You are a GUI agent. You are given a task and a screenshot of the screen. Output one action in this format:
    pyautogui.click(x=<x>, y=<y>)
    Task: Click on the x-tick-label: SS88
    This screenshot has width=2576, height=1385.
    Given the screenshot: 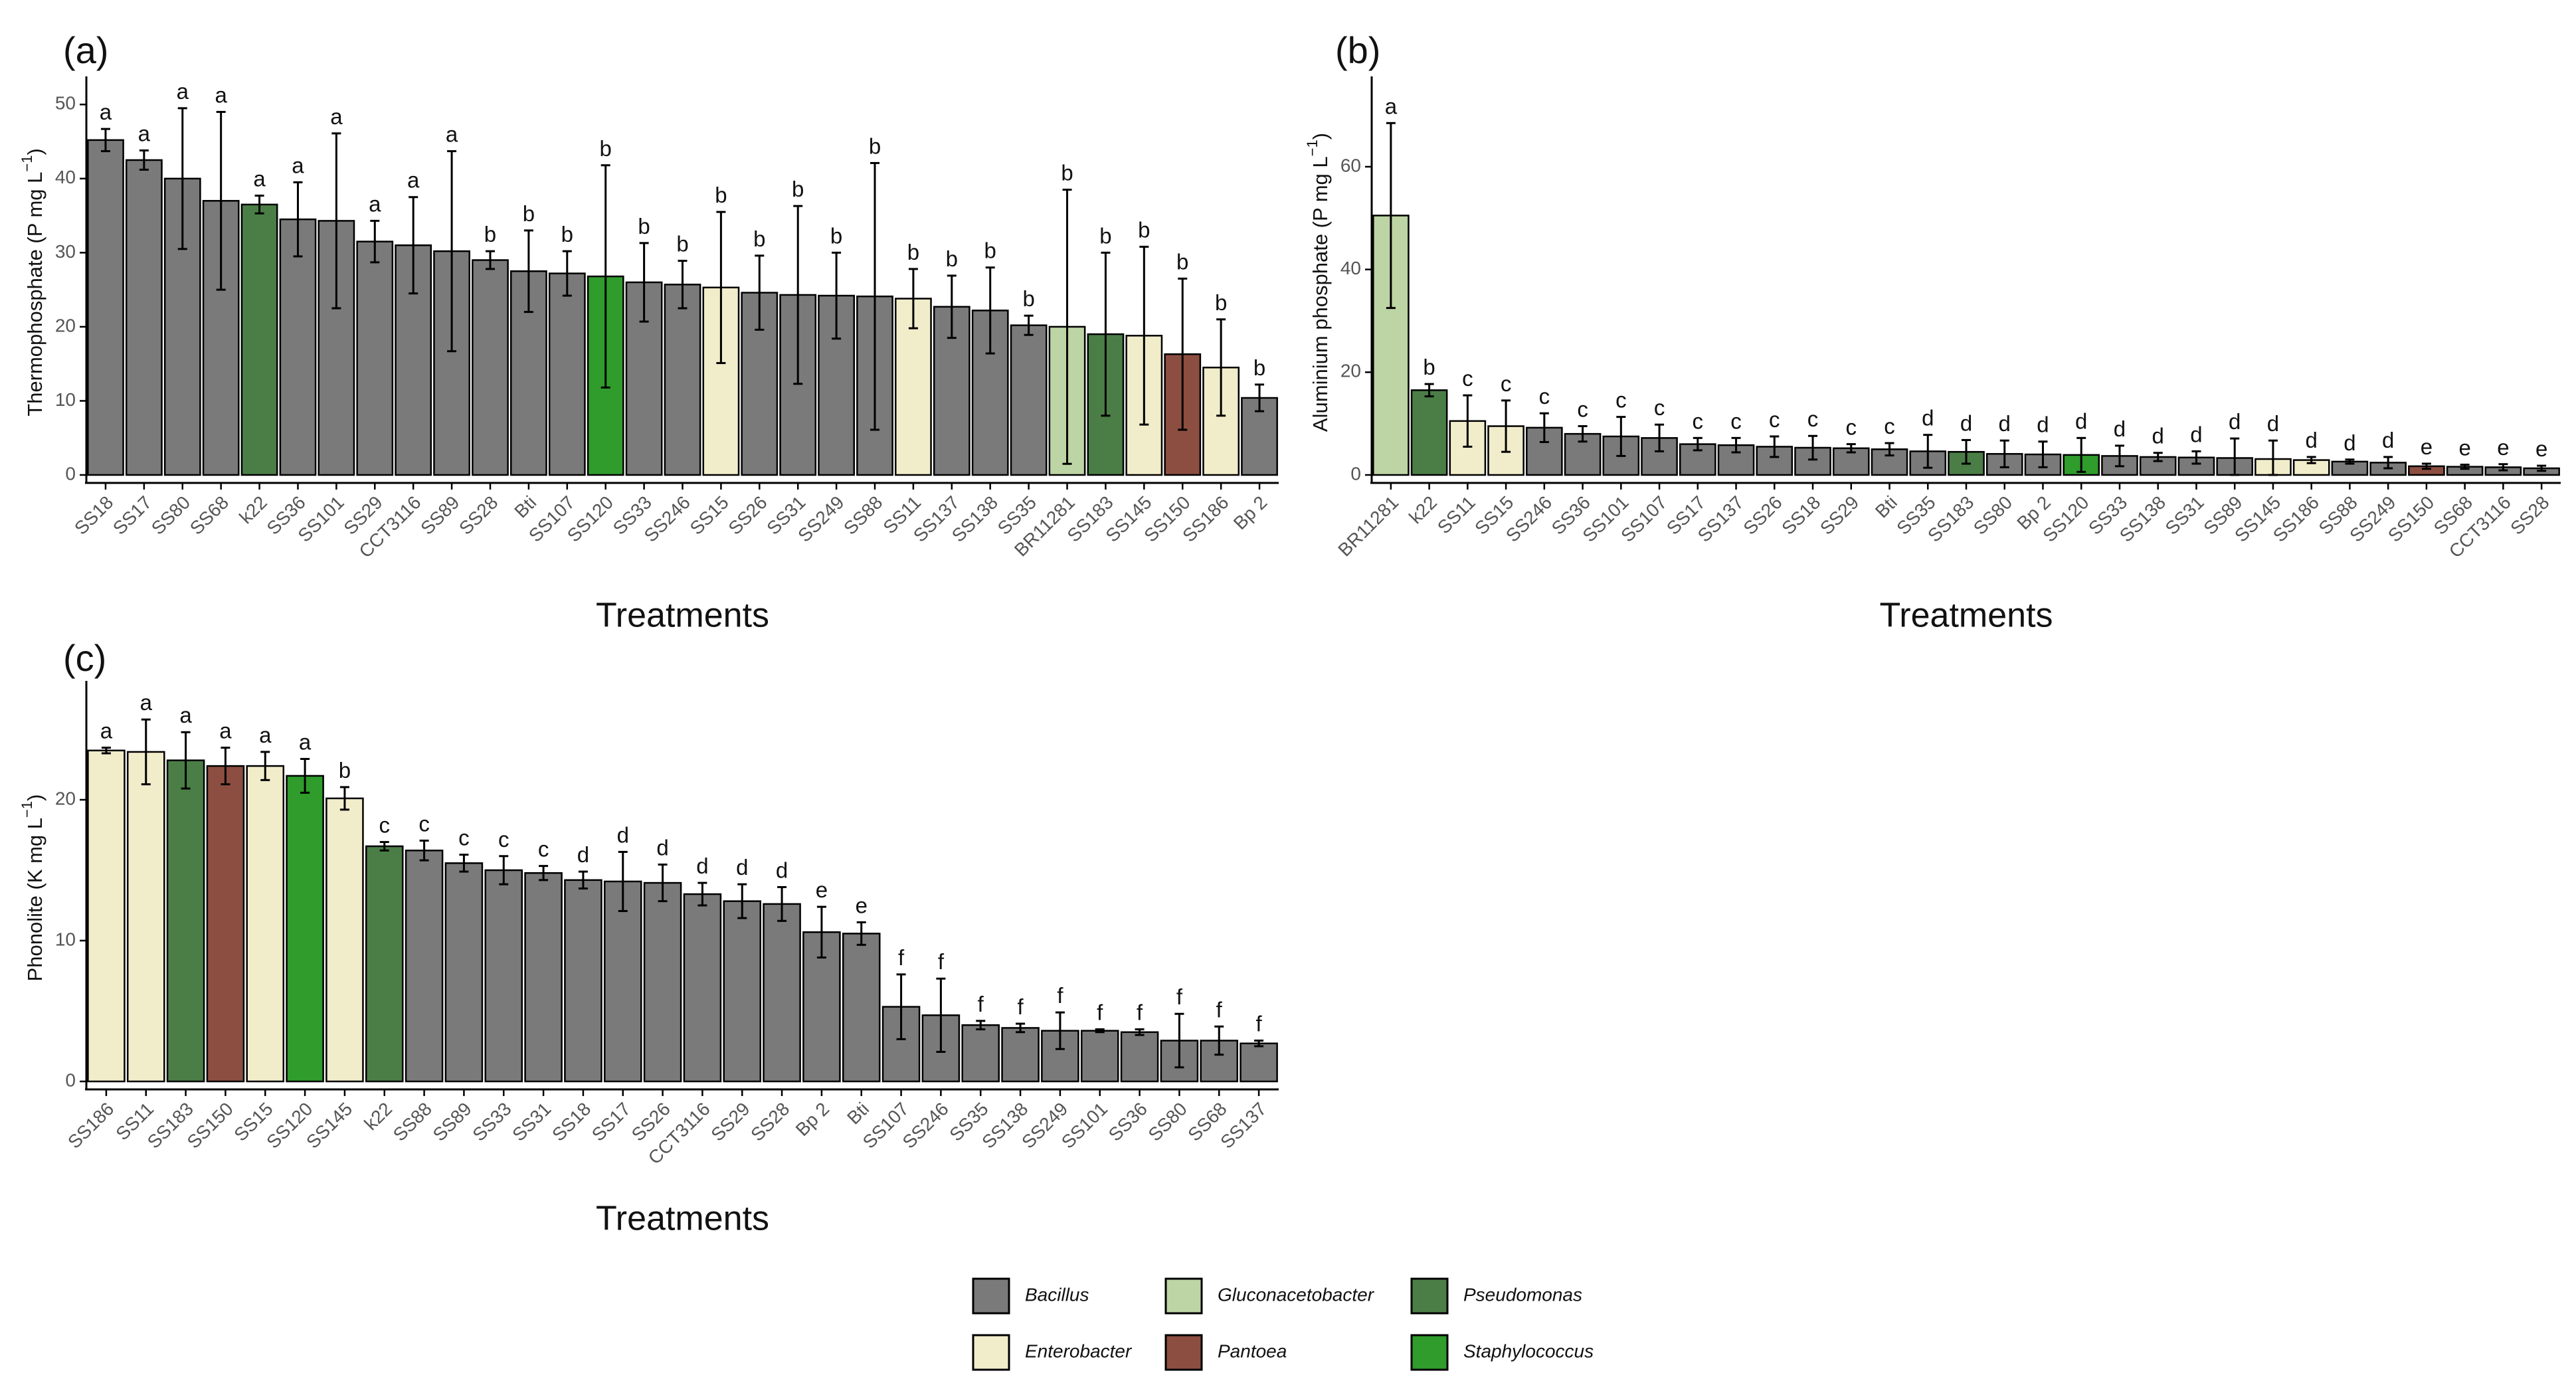 What is the action you would take?
    pyautogui.click(x=412, y=1122)
    